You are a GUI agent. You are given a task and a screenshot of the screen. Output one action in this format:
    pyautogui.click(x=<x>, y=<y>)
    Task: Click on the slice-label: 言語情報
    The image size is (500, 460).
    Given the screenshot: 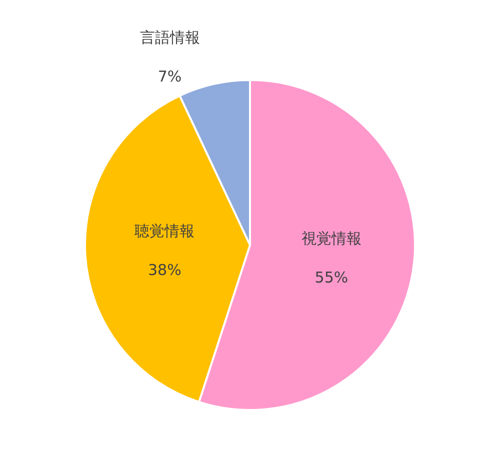 What is the action you would take?
    pyautogui.click(x=170, y=37)
    